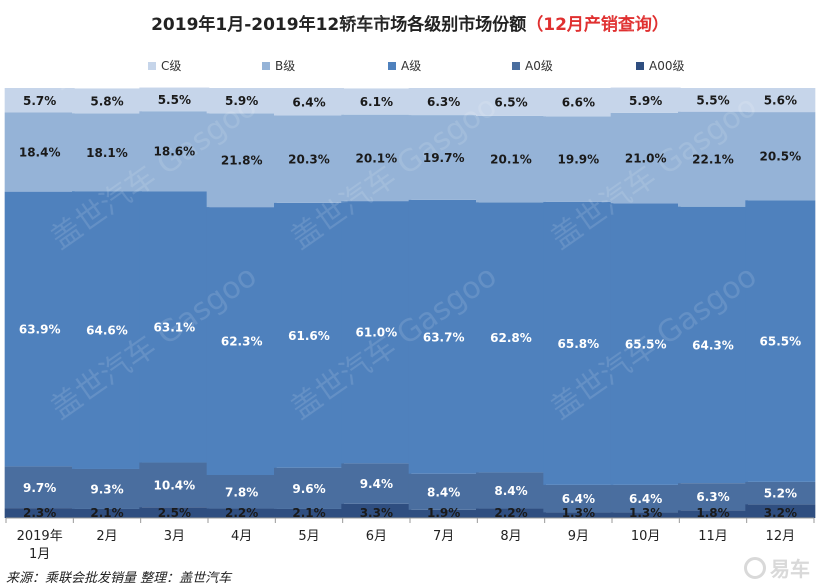  What do you see at coordinates (510, 536) in the screenshot?
I see `x-tick-label: 8月` at bounding box center [510, 536].